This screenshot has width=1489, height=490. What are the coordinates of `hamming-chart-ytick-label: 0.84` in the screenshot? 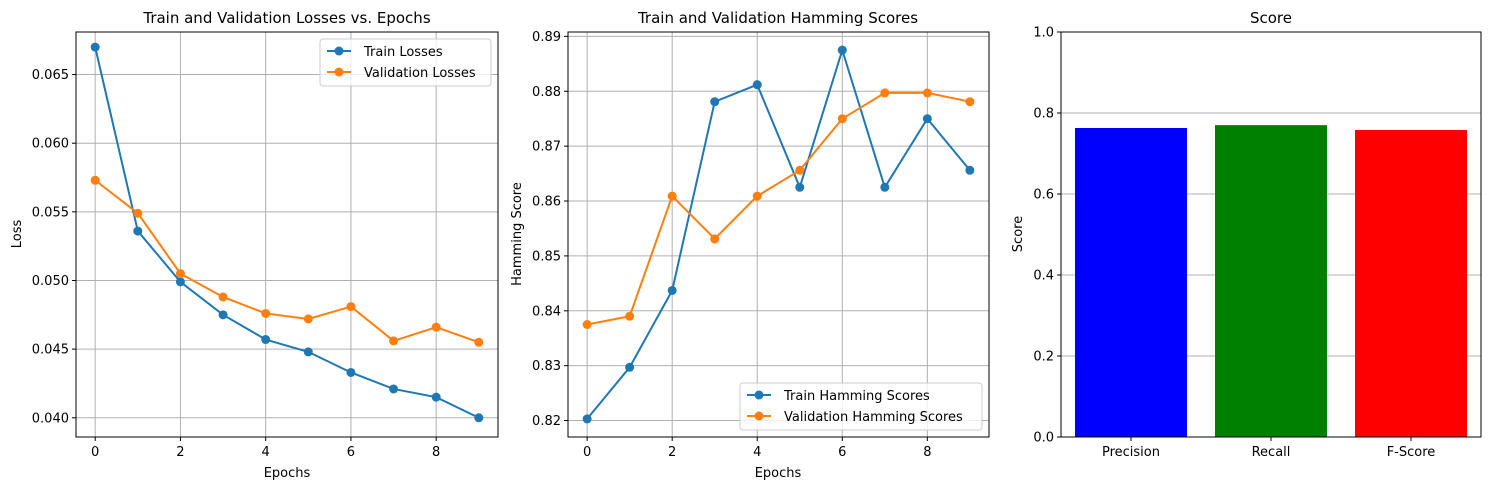 It's located at (546, 311).